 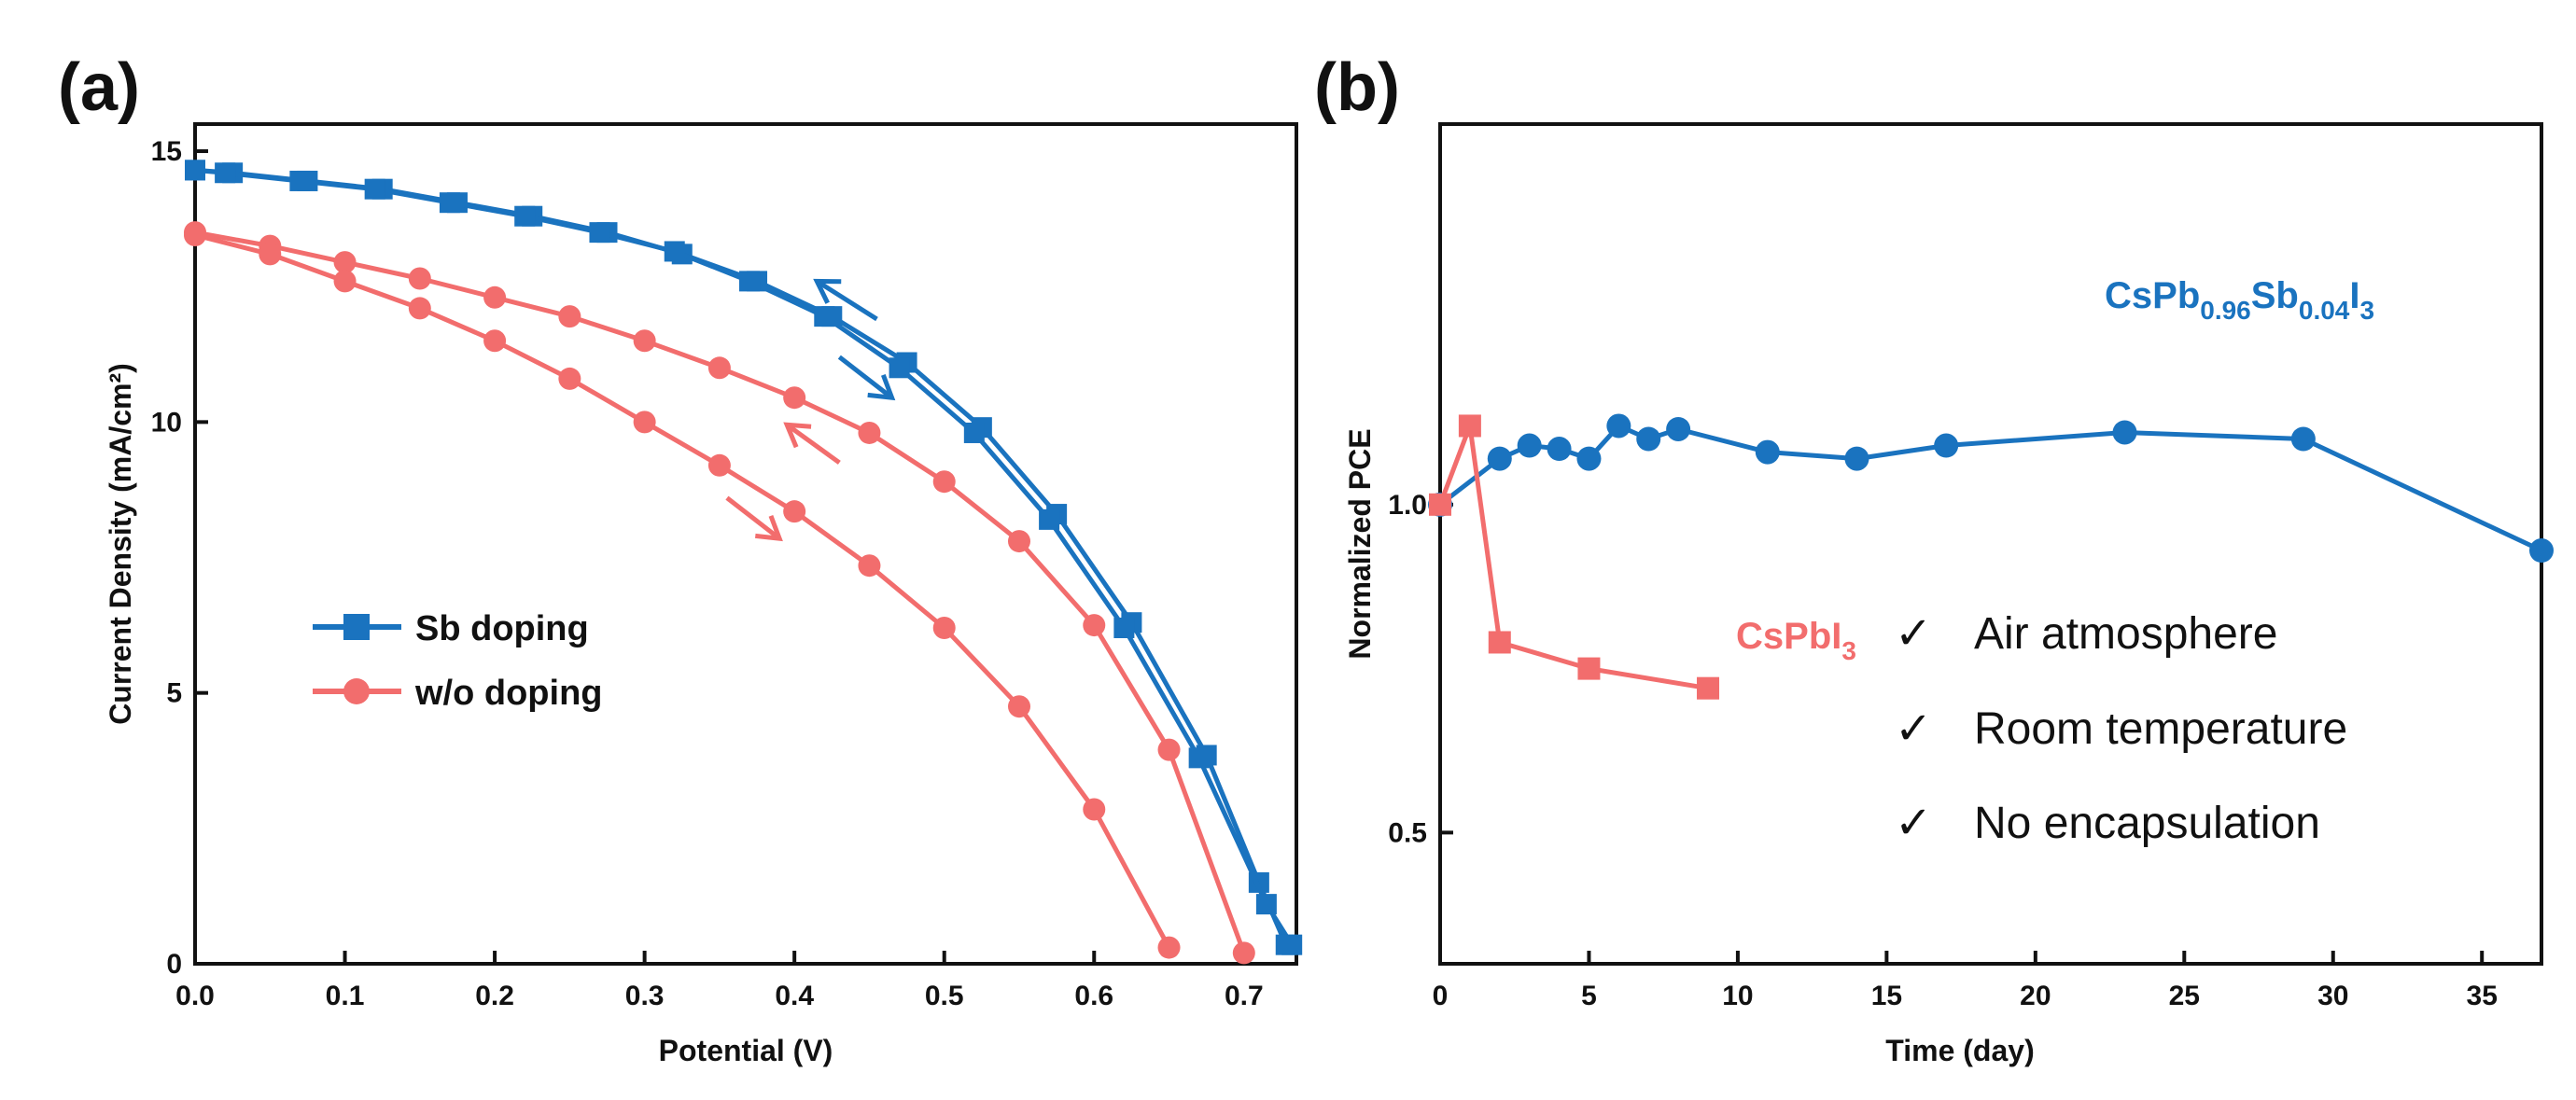 What do you see at coordinates (166, 422) in the screenshot?
I see `panel-a-y-tick-label: 10` at bounding box center [166, 422].